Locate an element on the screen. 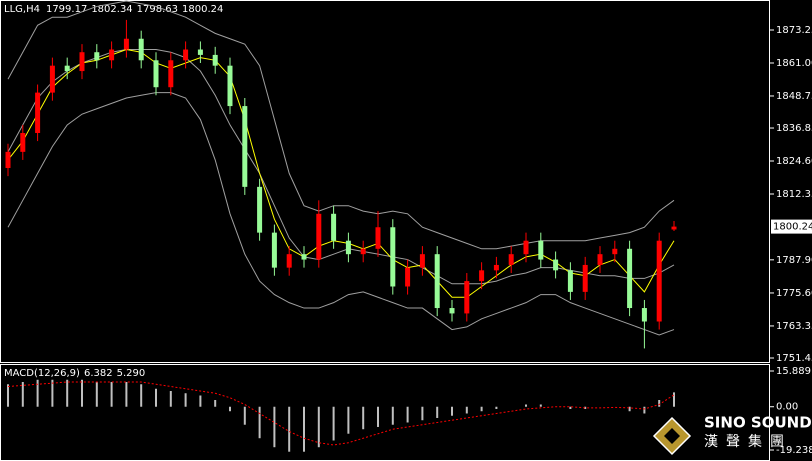  high-value: 1802.34 is located at coordinates (111, 9).